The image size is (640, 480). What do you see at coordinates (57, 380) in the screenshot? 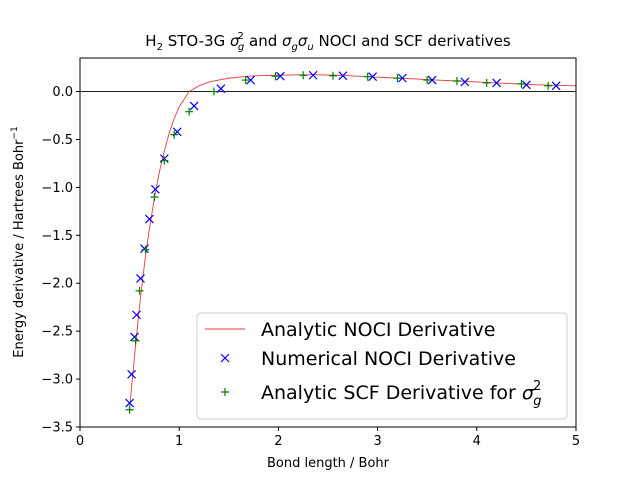
I see `y-tick-label: −3.0` at bounding box center [57, 380].